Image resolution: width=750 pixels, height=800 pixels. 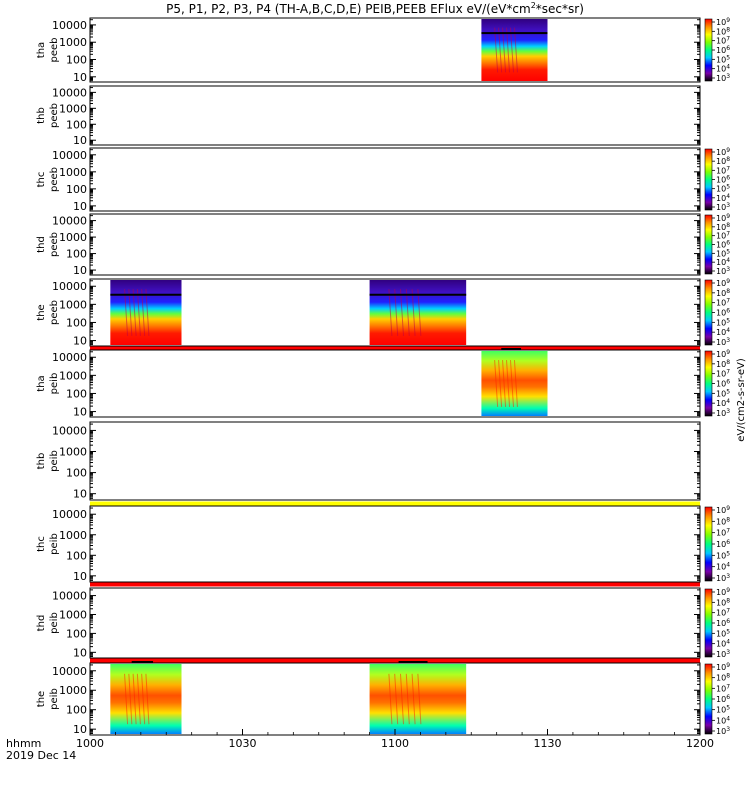 I want to click on panel-thb-peeb, so click(x=395, y=115).